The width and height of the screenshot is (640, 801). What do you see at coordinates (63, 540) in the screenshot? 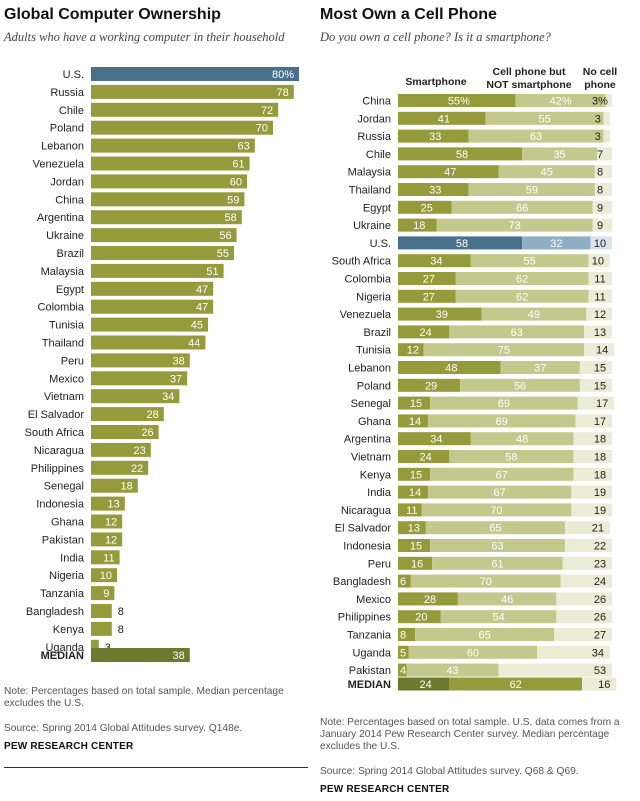
I see `category-label-pakistan: Pakistan` at bounding box center [63, 540].